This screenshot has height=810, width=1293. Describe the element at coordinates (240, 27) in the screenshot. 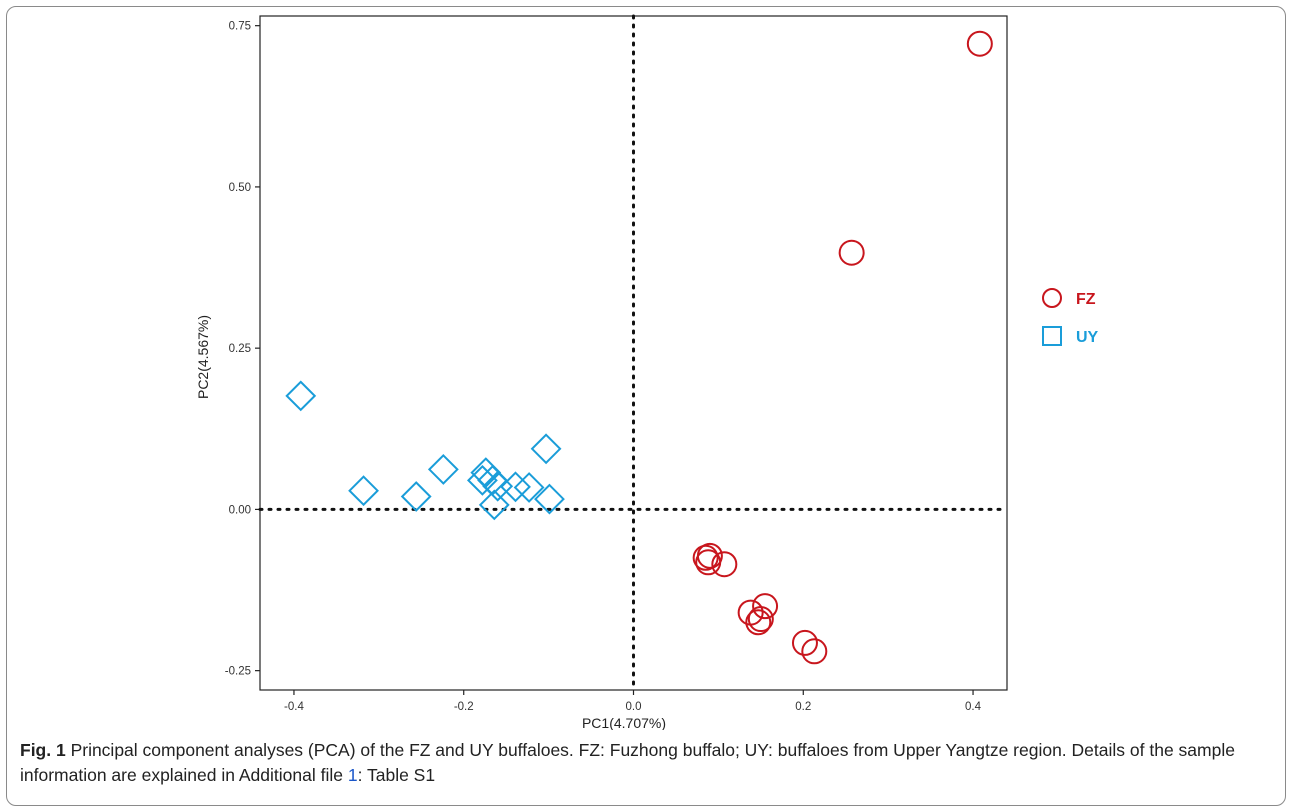

I see `y-tick-label: 0.75` at that location.